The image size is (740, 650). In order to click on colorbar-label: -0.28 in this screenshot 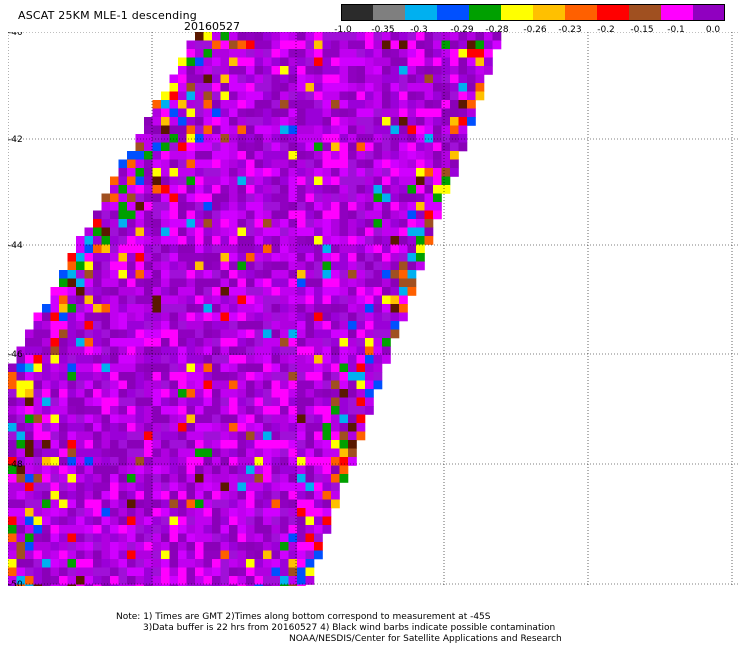, I will do `click(497, 30)`.